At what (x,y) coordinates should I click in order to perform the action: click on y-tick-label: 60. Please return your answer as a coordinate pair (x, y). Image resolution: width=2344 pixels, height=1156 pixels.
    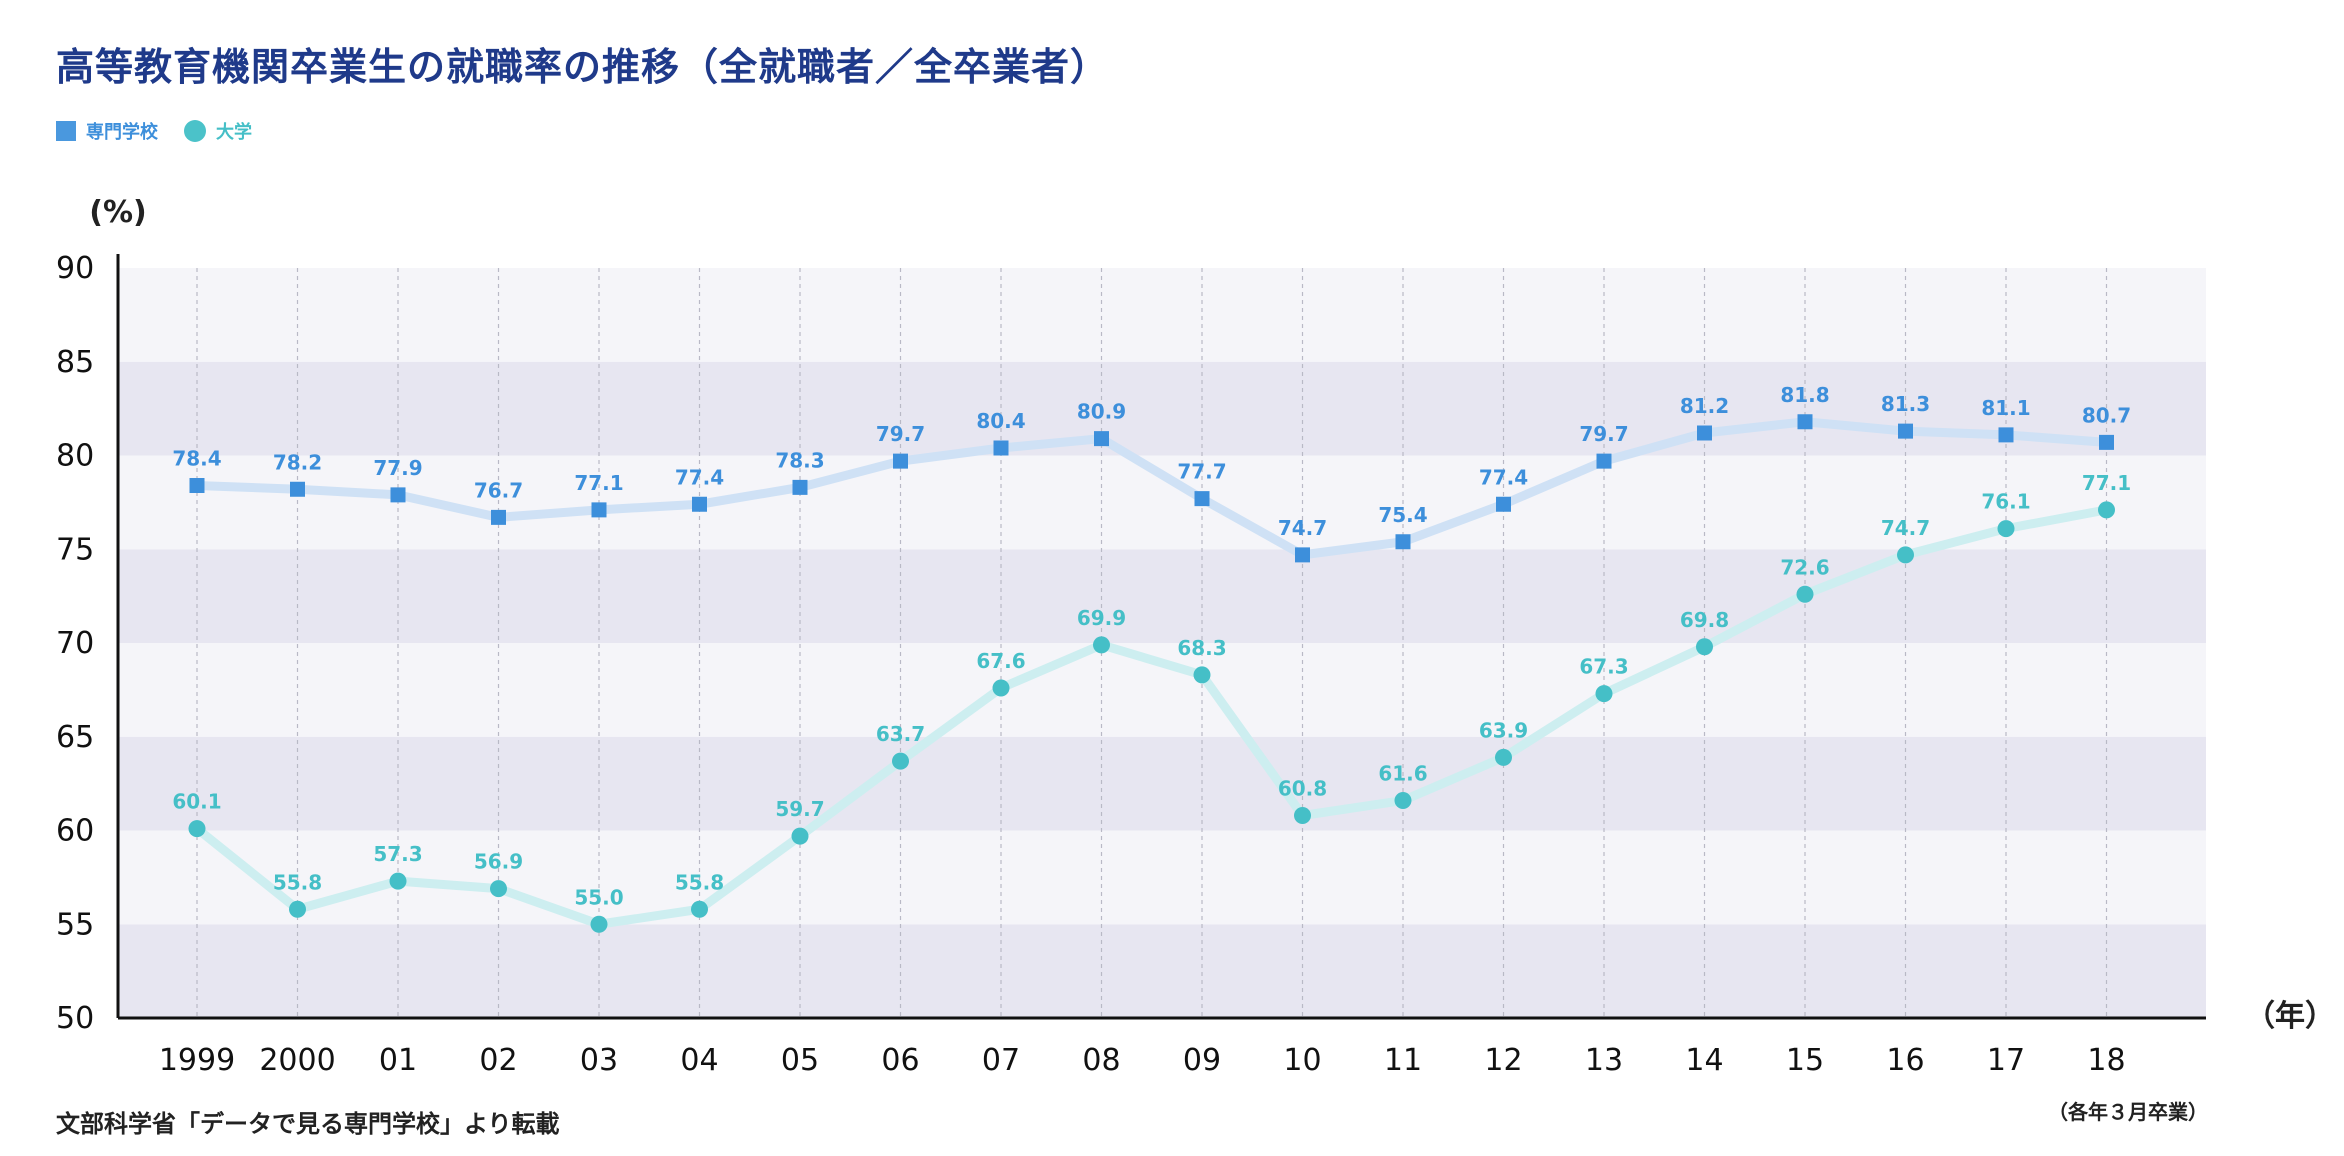
    Looking at the image, I should click on (75, 831).